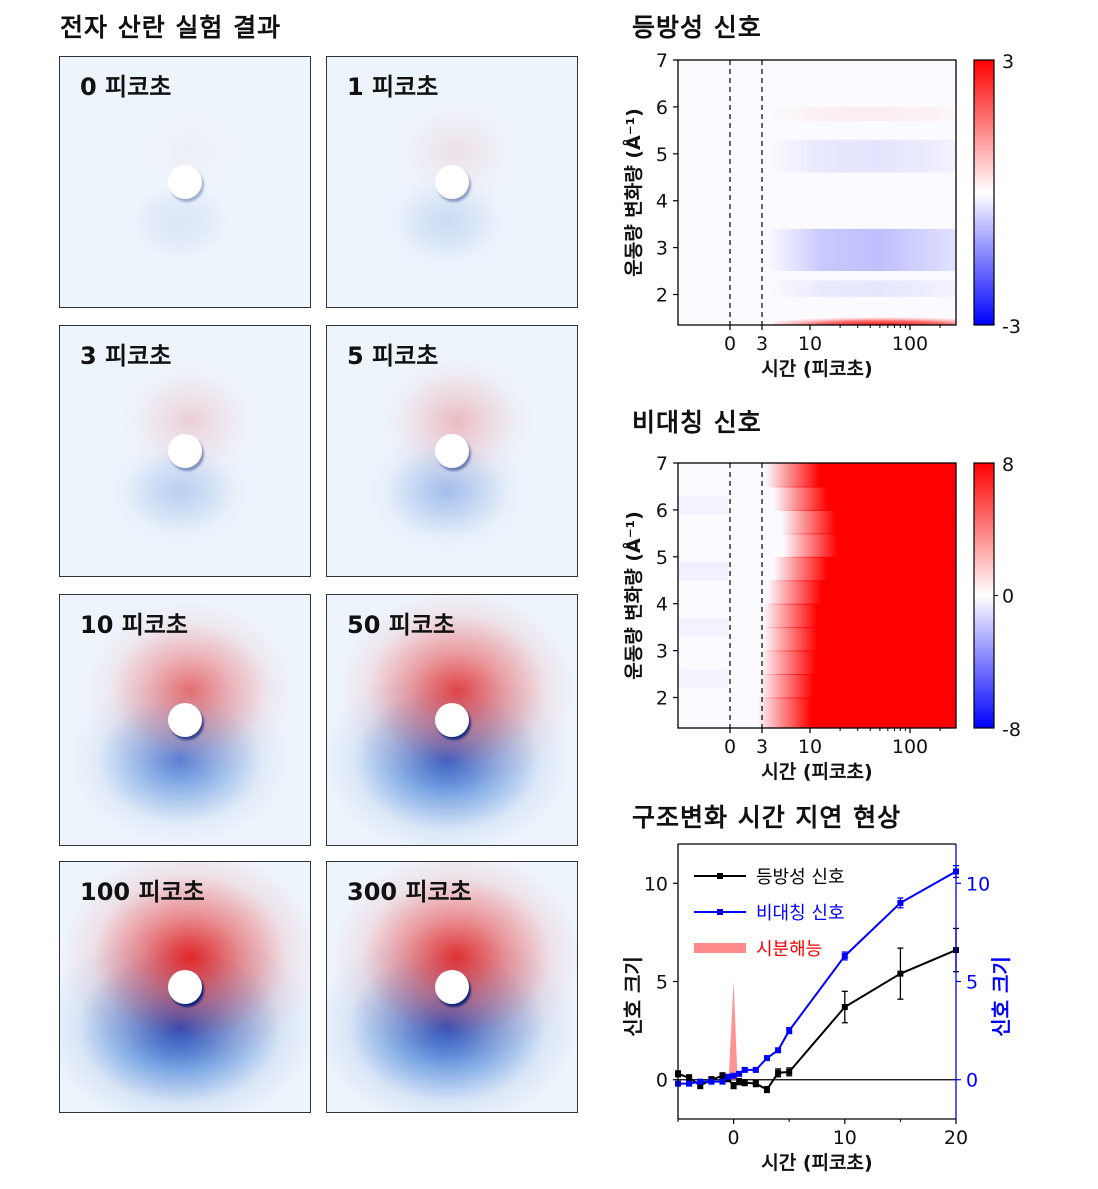 This screenshot has width=1098, height=1189. I want to click on x-tick-label: 20, so click(956, 1138).